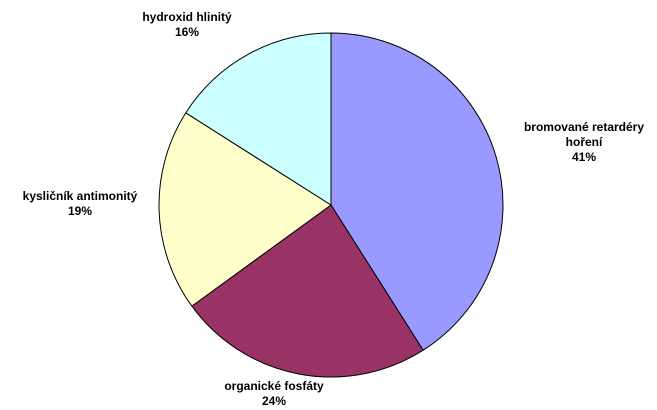 The image size is (657, 410). I want to click on slice-name-label: organické fosfáty, so click(274, 386).